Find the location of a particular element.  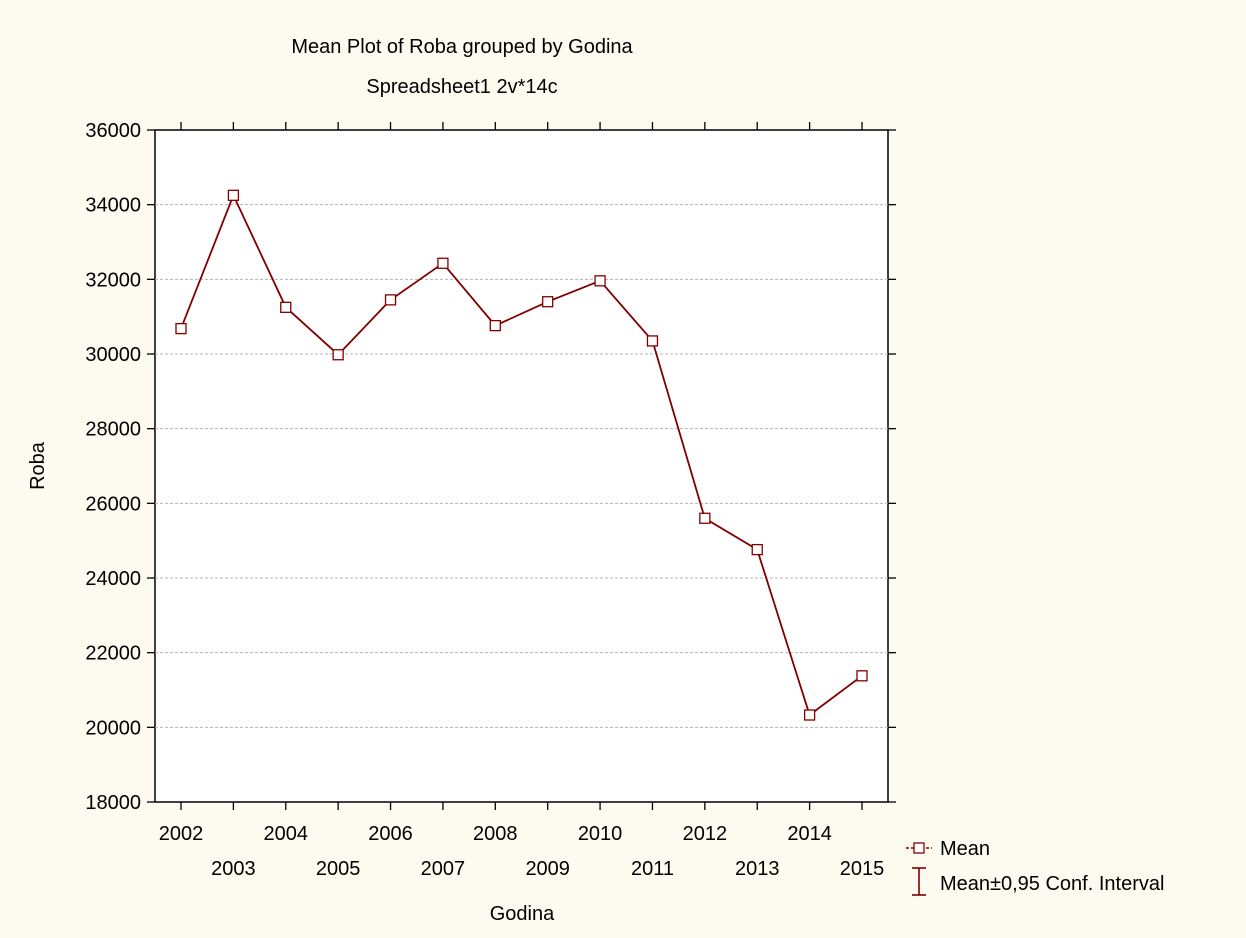

x-tick-label: 2012 is located at coordinates (705, 834).